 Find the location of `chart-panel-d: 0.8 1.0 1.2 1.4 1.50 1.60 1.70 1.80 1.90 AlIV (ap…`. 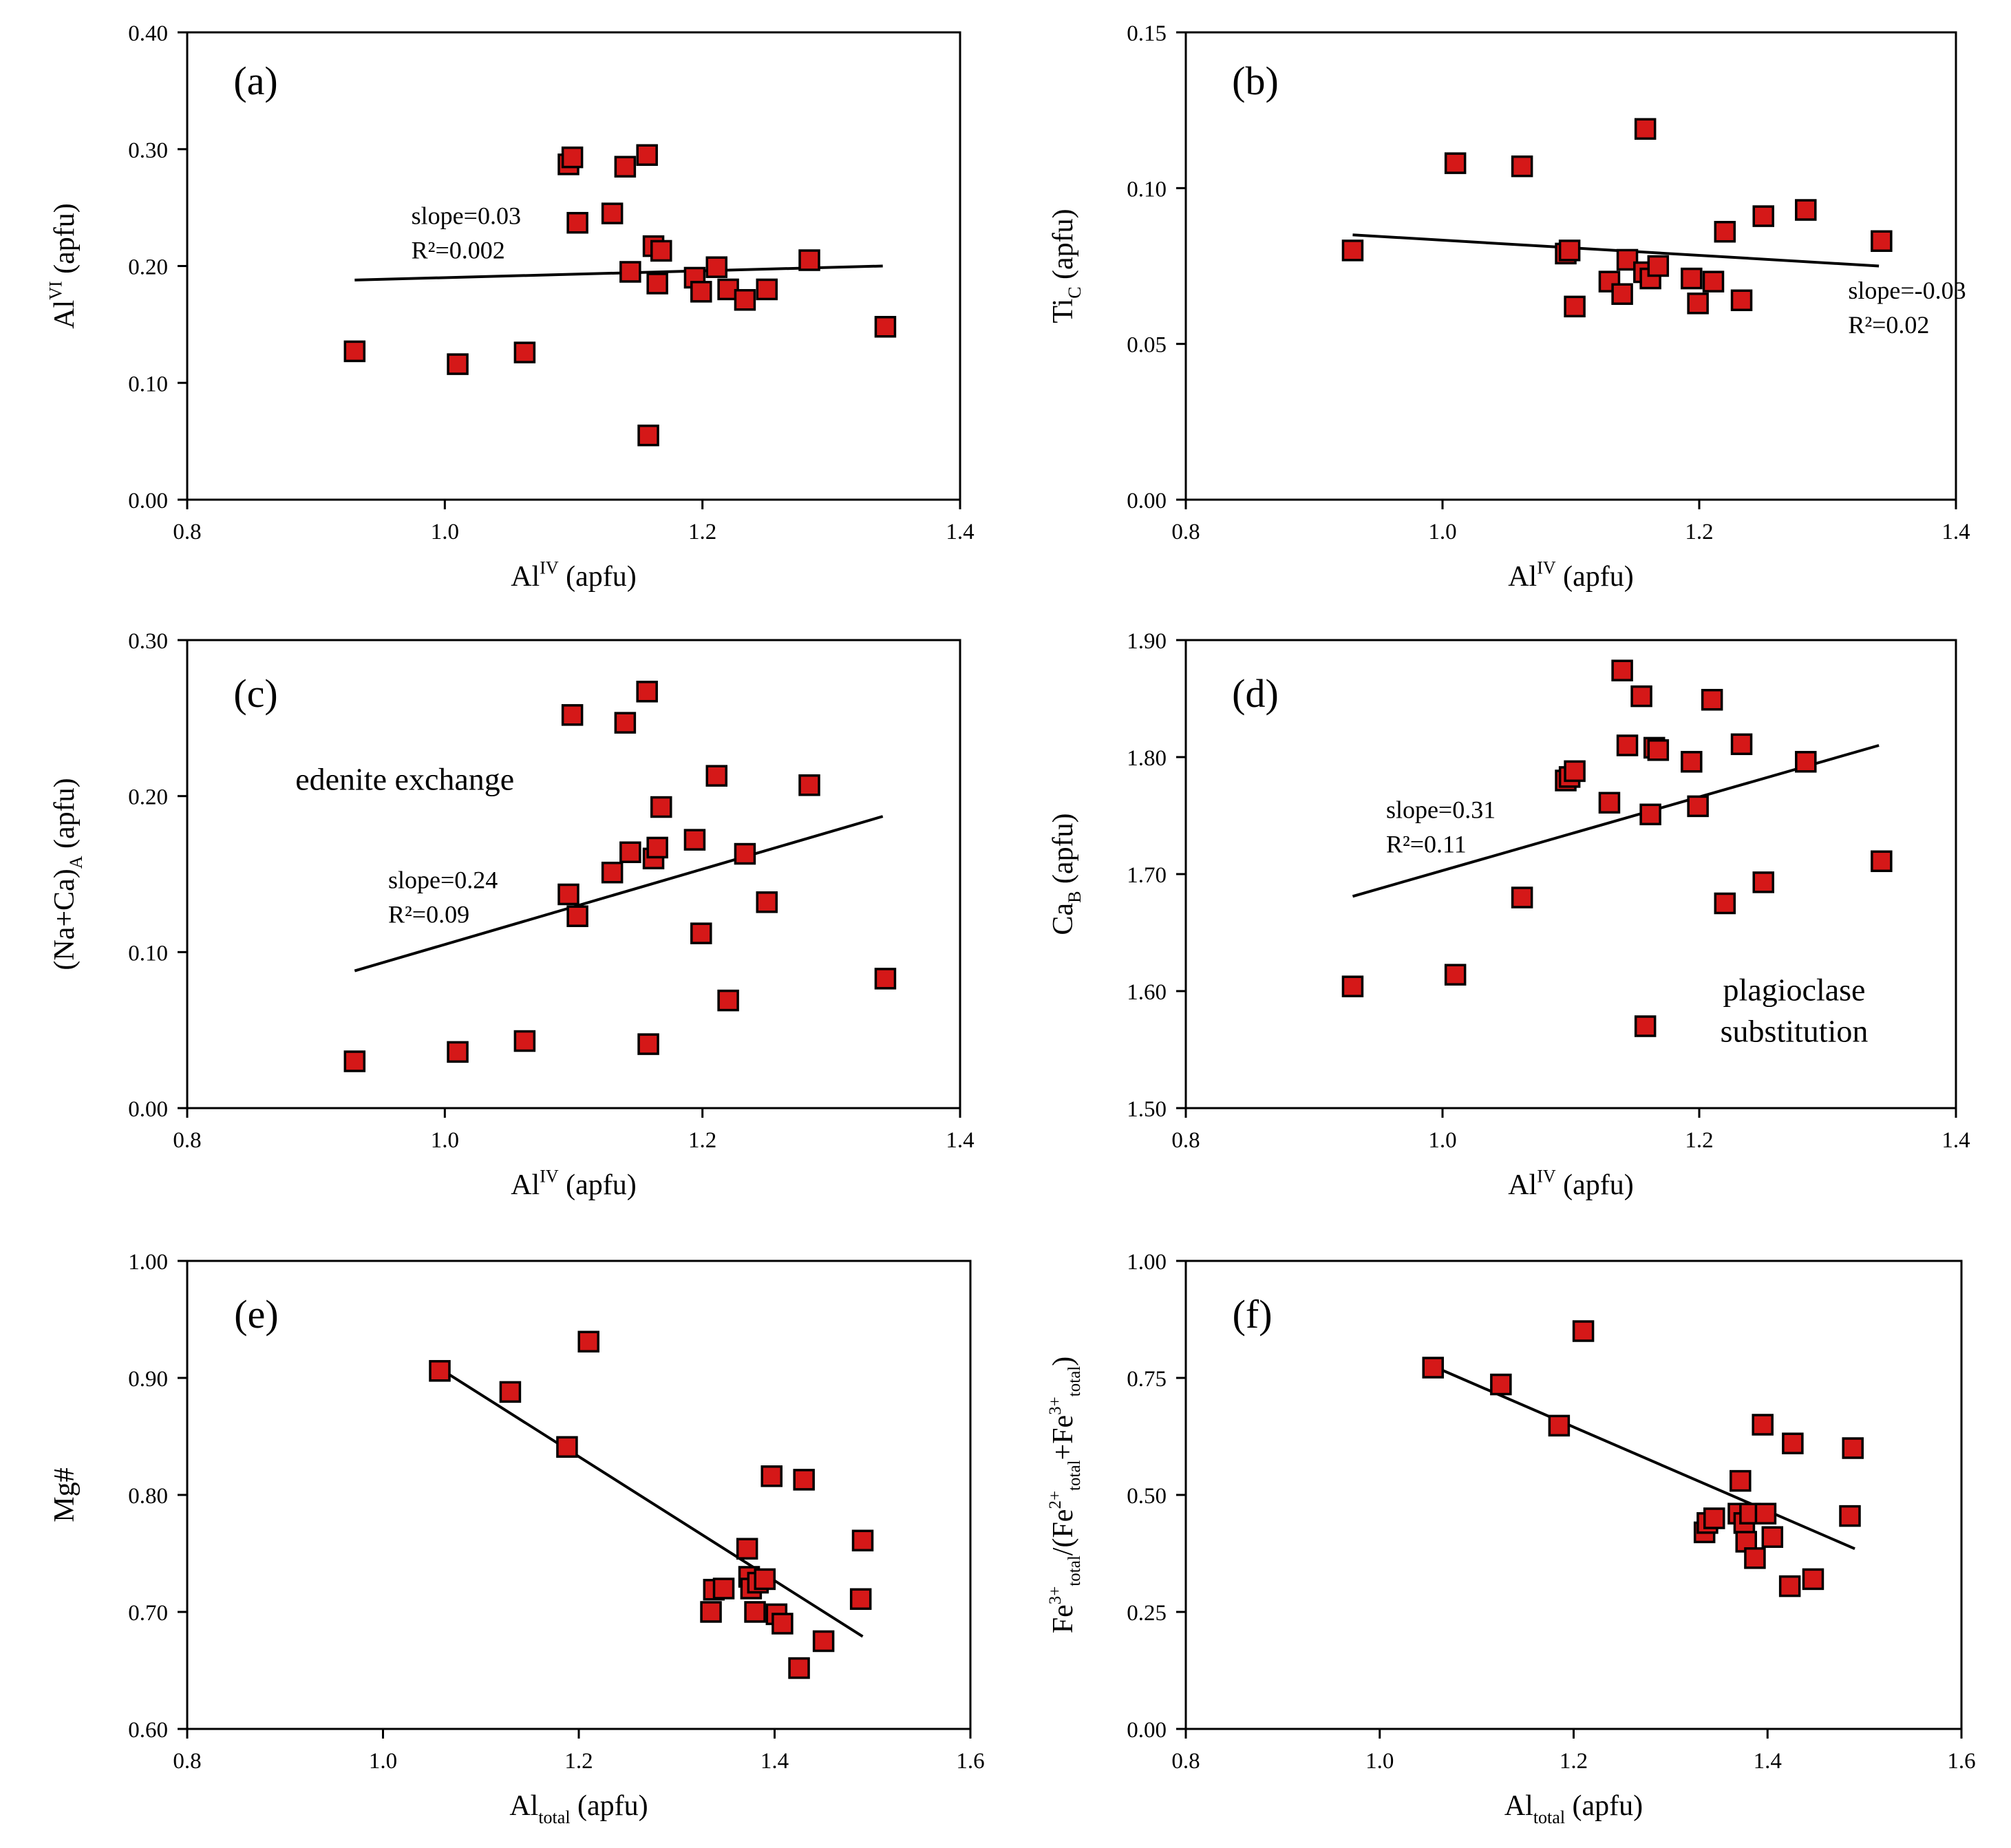

chart-panel-d: 0.8 1.0 1.2 1.4 1.50 1.60 1.70 1.80 1.90 AlIV (ap… is located at coordinates (1508, 915).